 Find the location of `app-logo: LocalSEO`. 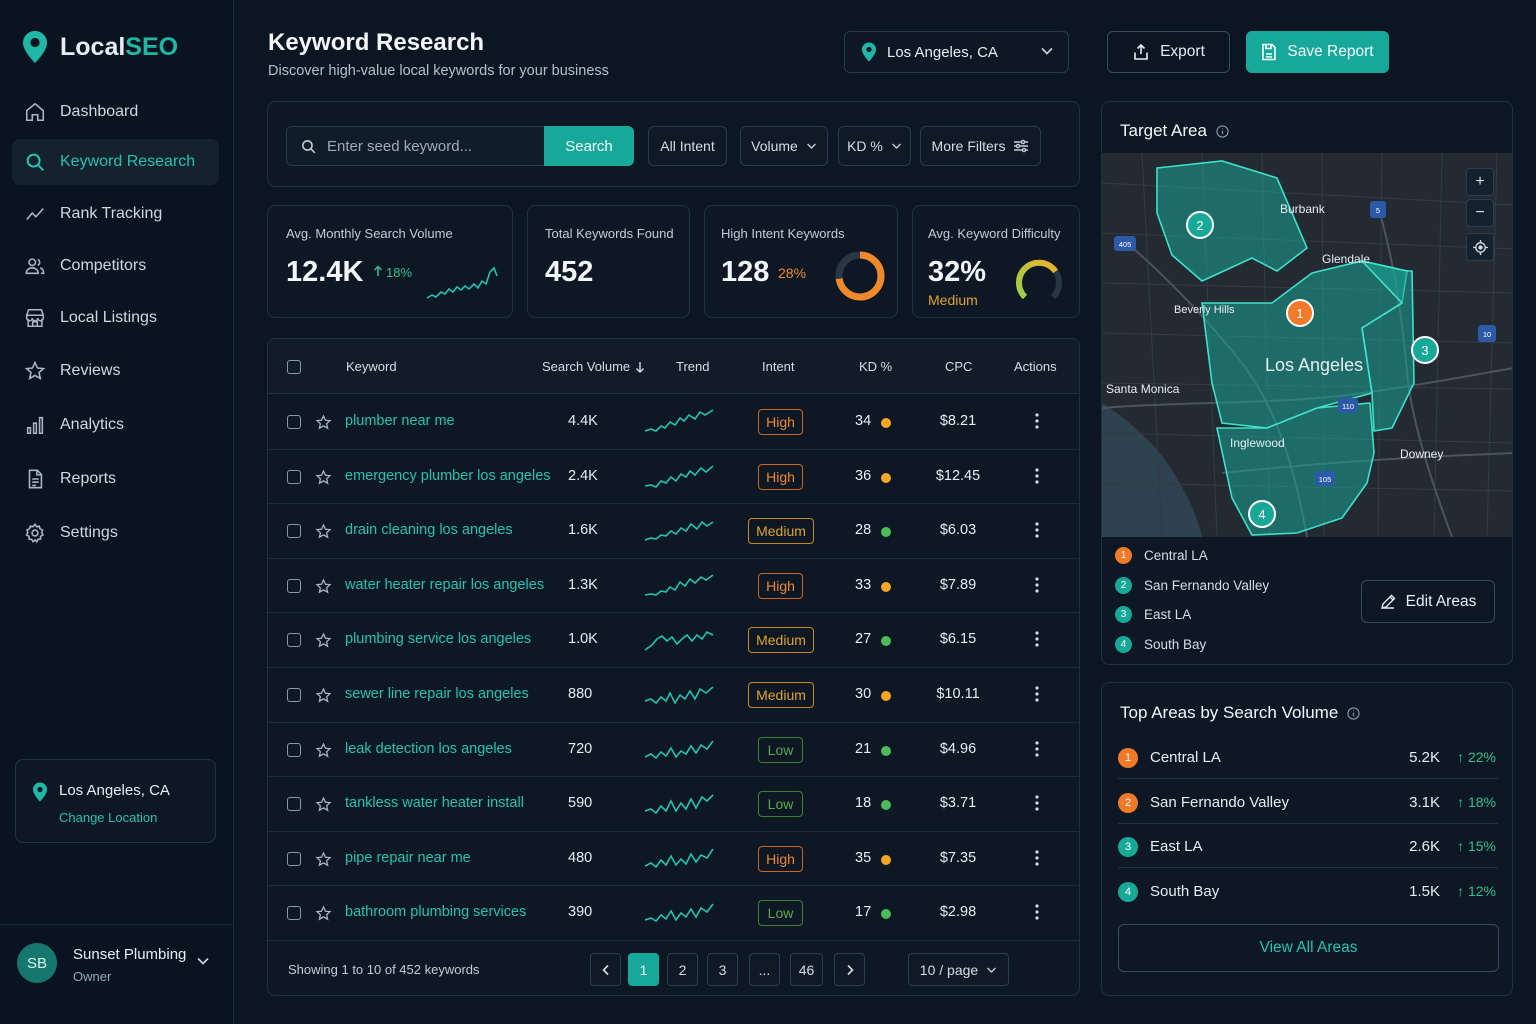

app-logo: LocalSEO is located at coordinates (100, 47).